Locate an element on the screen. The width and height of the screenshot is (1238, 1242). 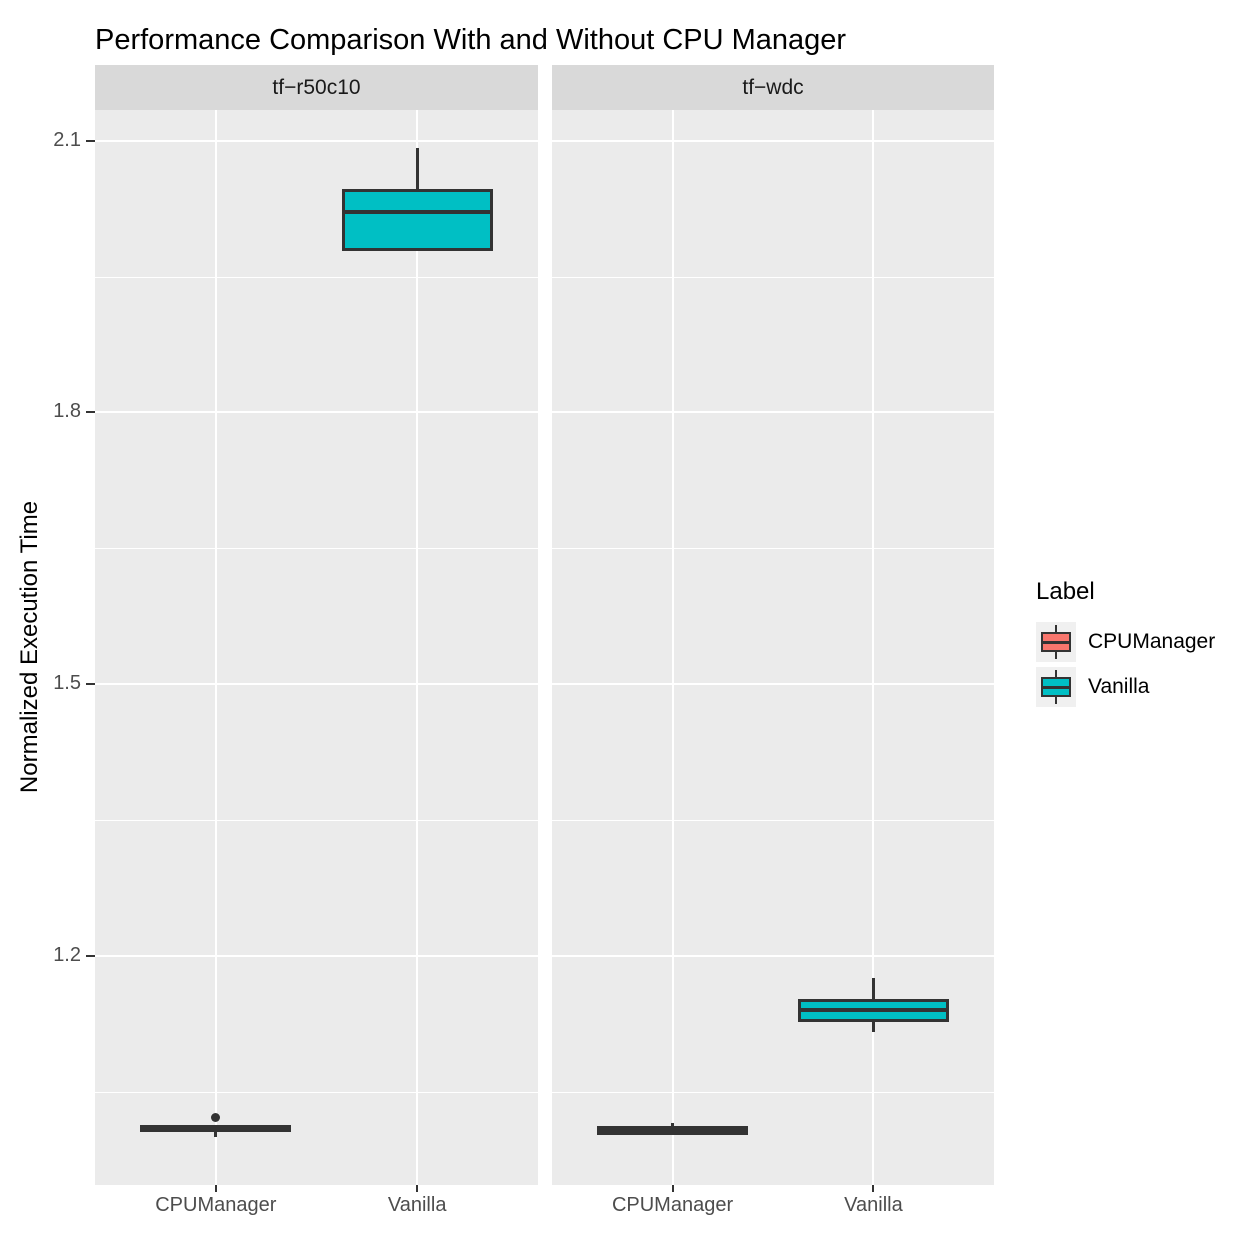
y-axis-title: Normalized Execution Time is located at coordinates (29, 647).